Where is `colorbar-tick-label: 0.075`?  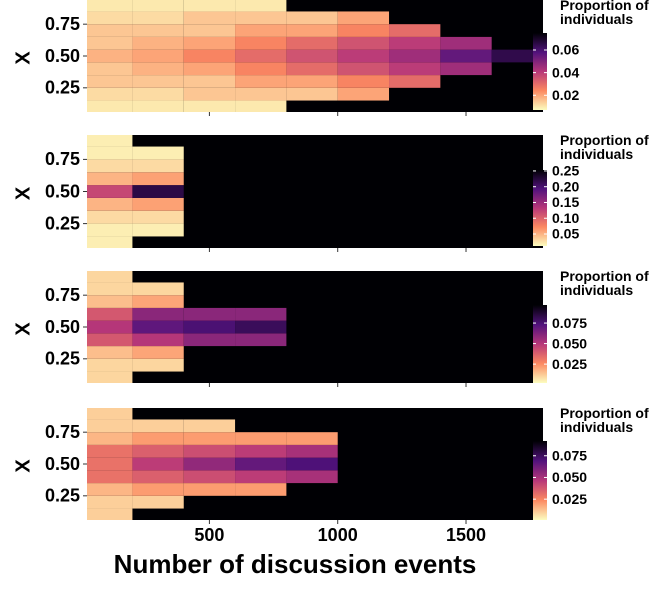
colorbar-tick-label: 0.075 is located at coordinates (569, 455).